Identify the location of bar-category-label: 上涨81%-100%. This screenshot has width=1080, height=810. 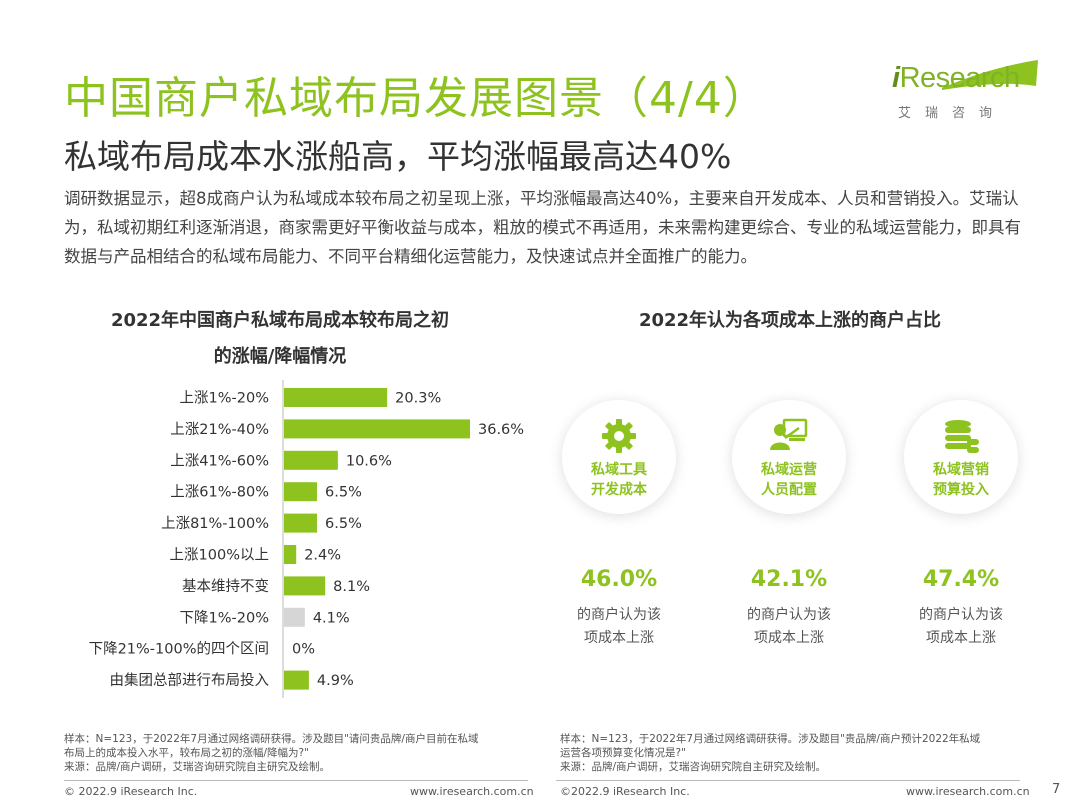
(215, 523).